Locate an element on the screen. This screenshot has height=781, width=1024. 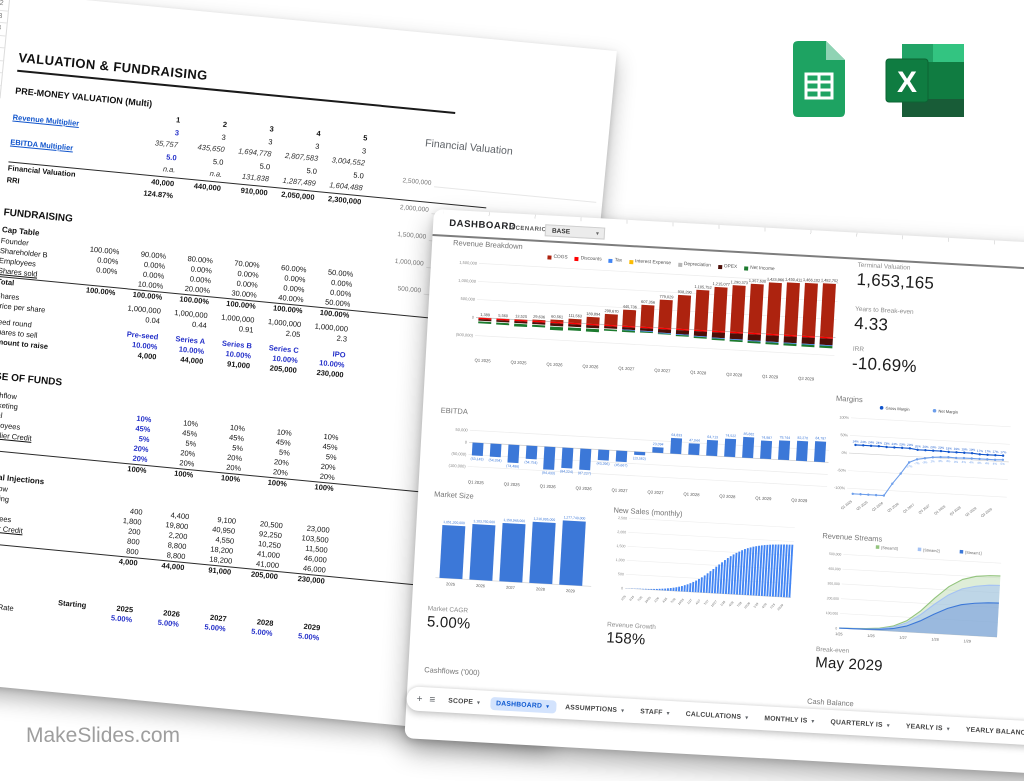
tab-scope: SCOPE▼ is located at coordinates (465, 701).